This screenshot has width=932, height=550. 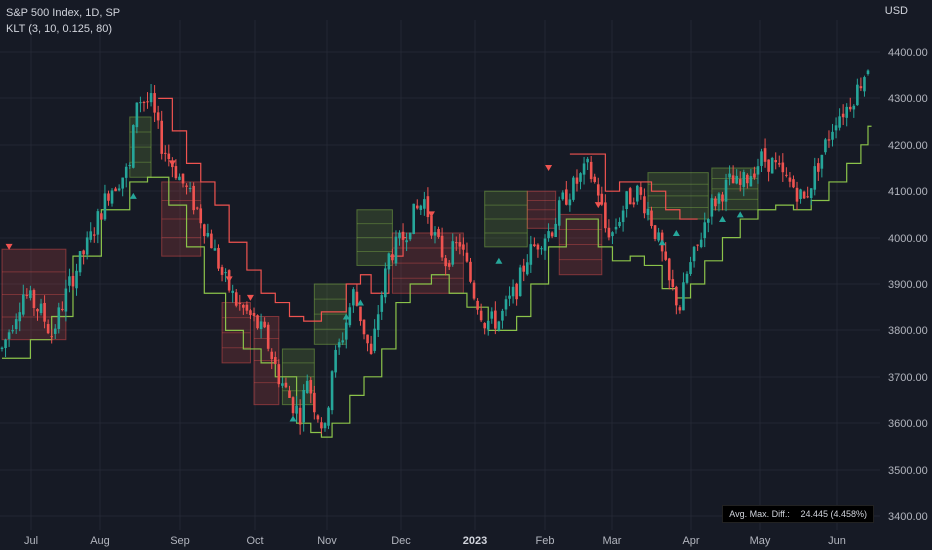 What do you see at coordinates (63, 13) in the screenshot?
I see `symbol-title: S&P 500 Index, 1D, SP` at bounding box center [63, 13].